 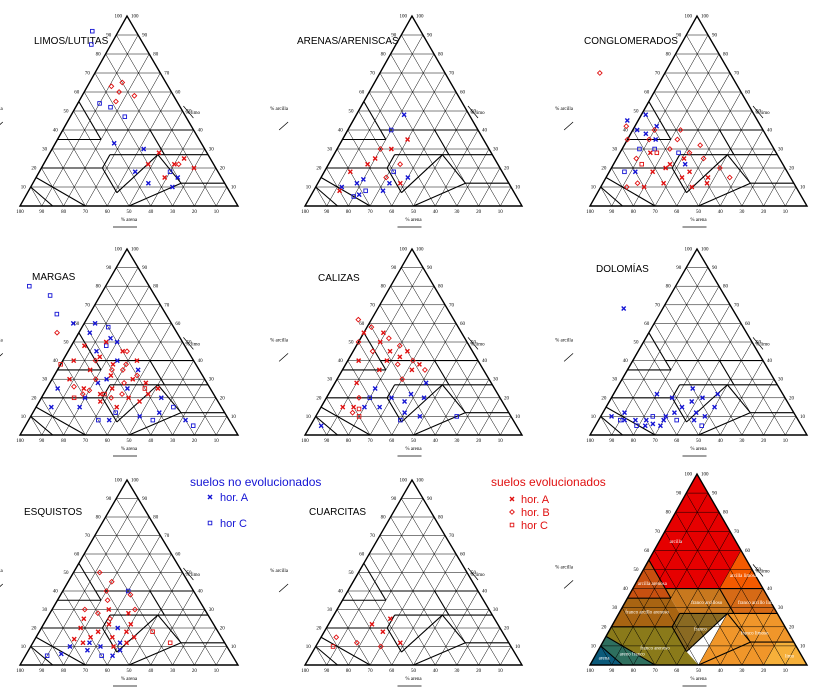 I want to click on tick-label-clay: 10, so click(x=24, y=188).